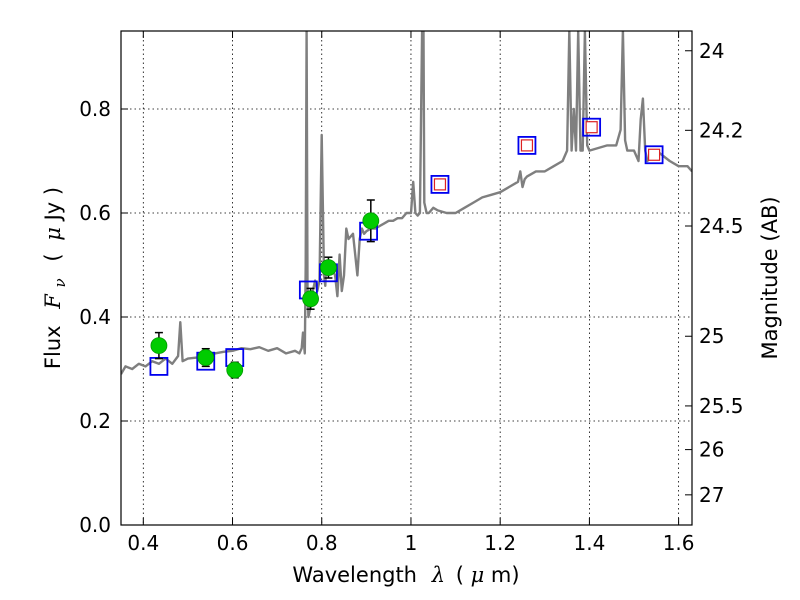 The image size is (800, 600). Describe the element at coordinates (711, 450) in the screenshot. I see `right-tick-label: 26` at that location.